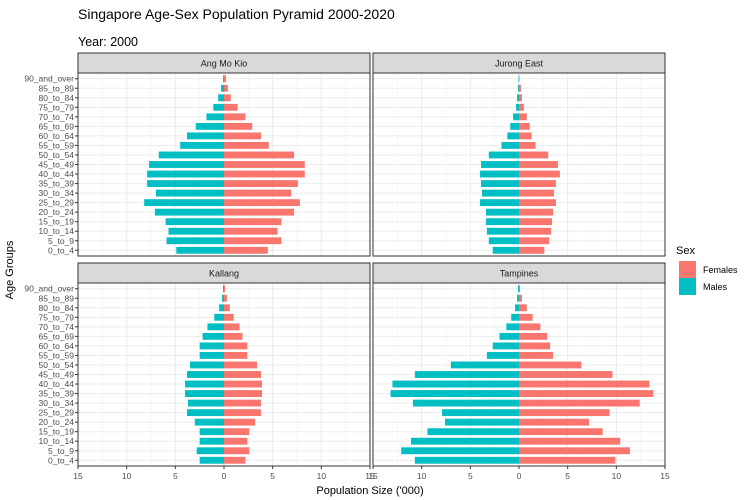  Describe the element at coordinates (57, 441) in the screenshot. I see `y-tick-label: 10_to_14` at that location.